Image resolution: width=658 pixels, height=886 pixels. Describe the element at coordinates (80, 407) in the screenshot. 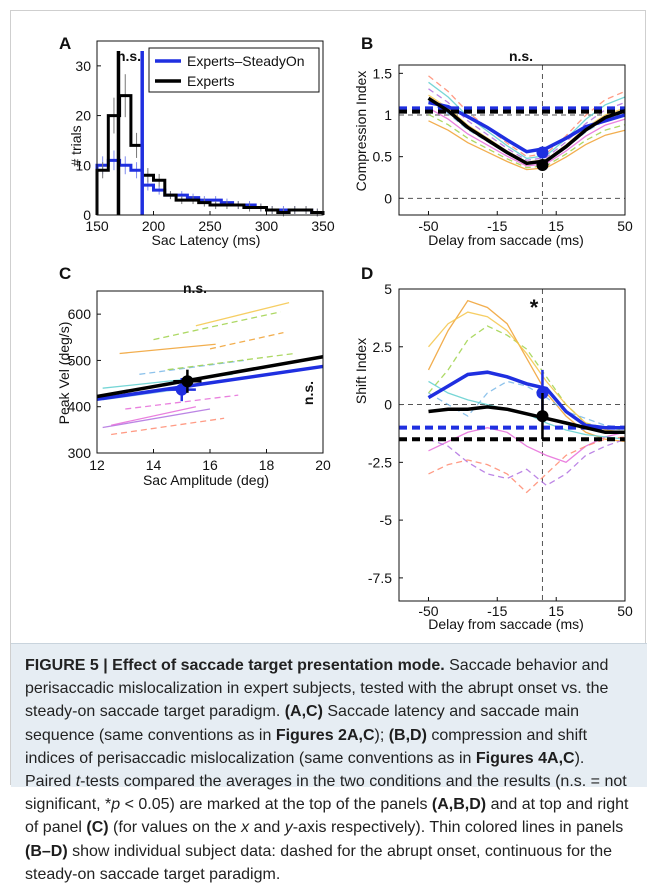

I see `y-tick-label: 400` at that location.